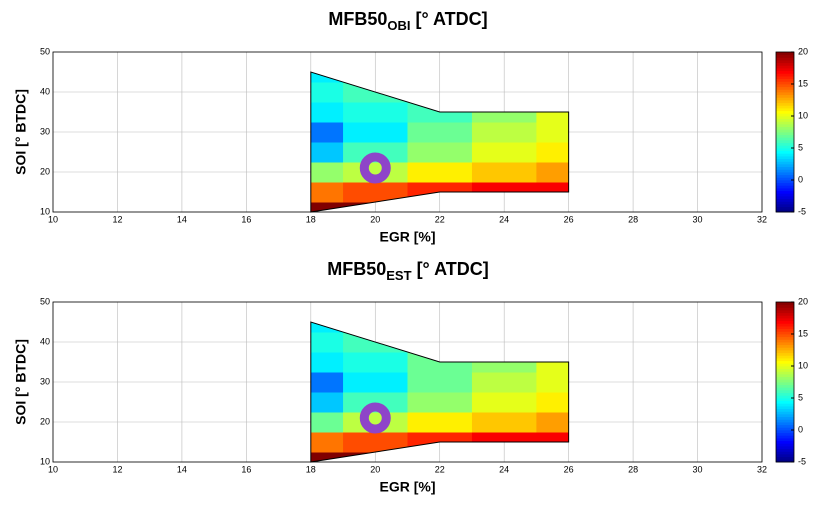 This screenshot has height=512, width=816. Describe the element at coordinates (45, 421) in the screenshot. I see `y-tick-label: 20` at that location.